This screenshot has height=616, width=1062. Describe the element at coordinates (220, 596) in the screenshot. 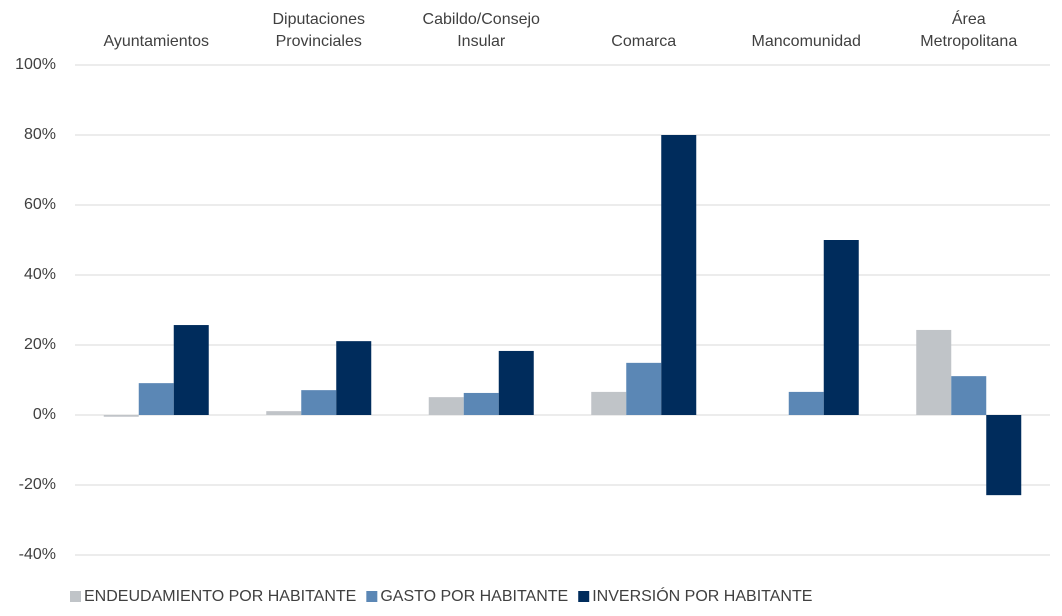

I see `legend-label: ENDEUDAMIENTO POR HABITANTE` at that location.